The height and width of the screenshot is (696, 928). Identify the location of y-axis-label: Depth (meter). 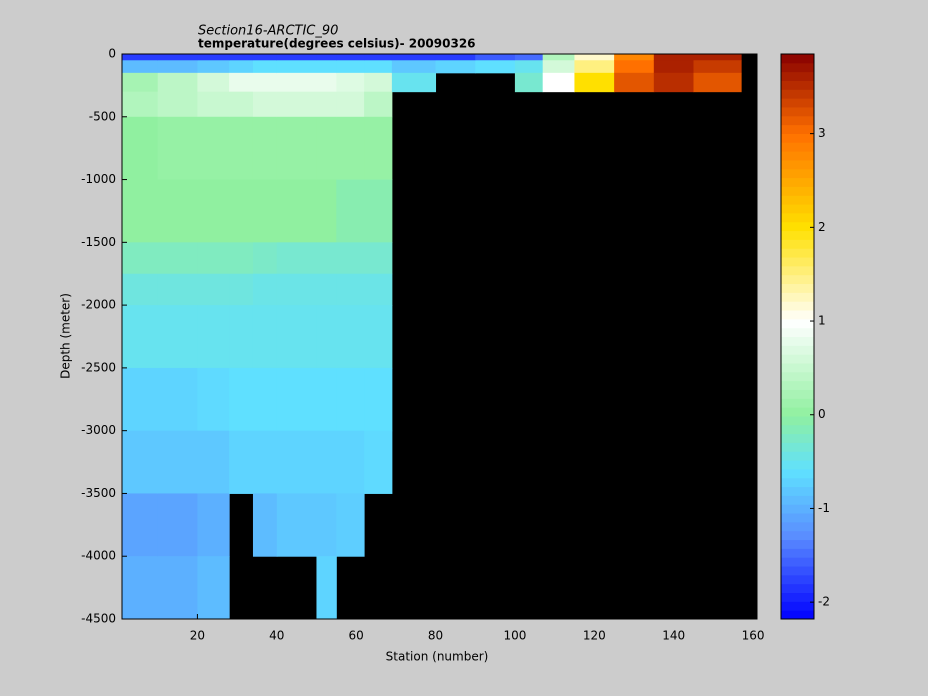
(66, 336).